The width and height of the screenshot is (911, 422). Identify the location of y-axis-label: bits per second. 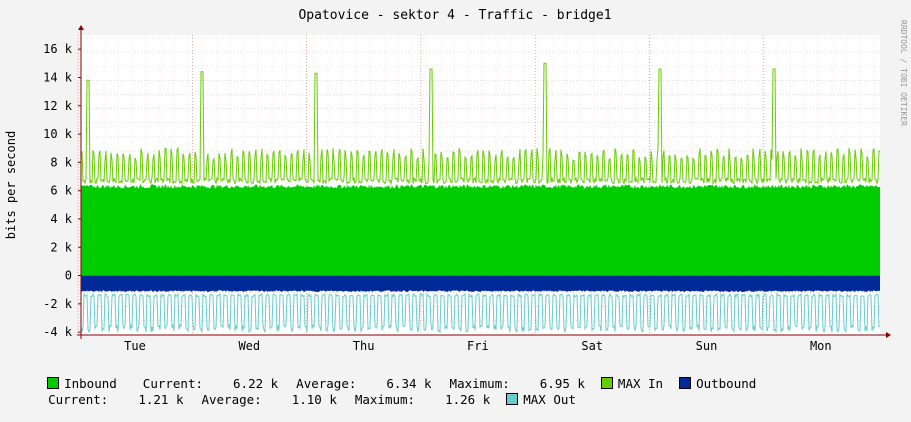
(11, 185).